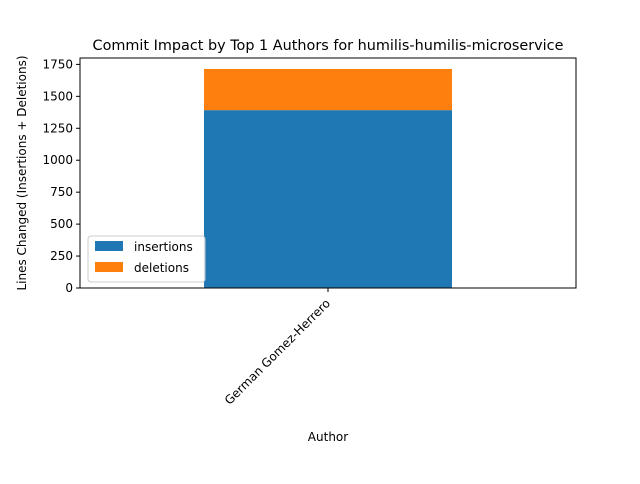 This screenshot has height=484, width=640. I want to click on y-axis: 0 250 500 750 1000 1250 1500 1750, so click(61, 176).